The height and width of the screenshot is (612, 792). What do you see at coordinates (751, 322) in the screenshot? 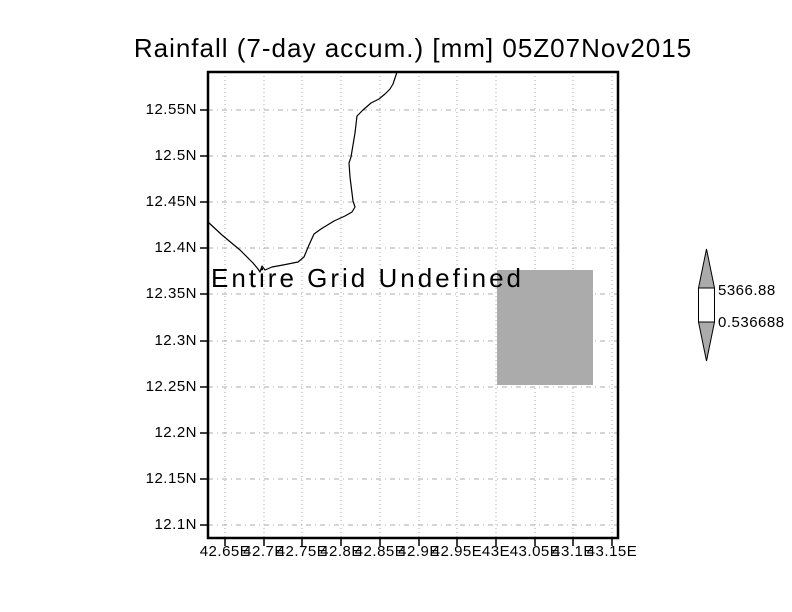
I see `colorbar-min-label: 0.536688` at bounding box center [751, 322].